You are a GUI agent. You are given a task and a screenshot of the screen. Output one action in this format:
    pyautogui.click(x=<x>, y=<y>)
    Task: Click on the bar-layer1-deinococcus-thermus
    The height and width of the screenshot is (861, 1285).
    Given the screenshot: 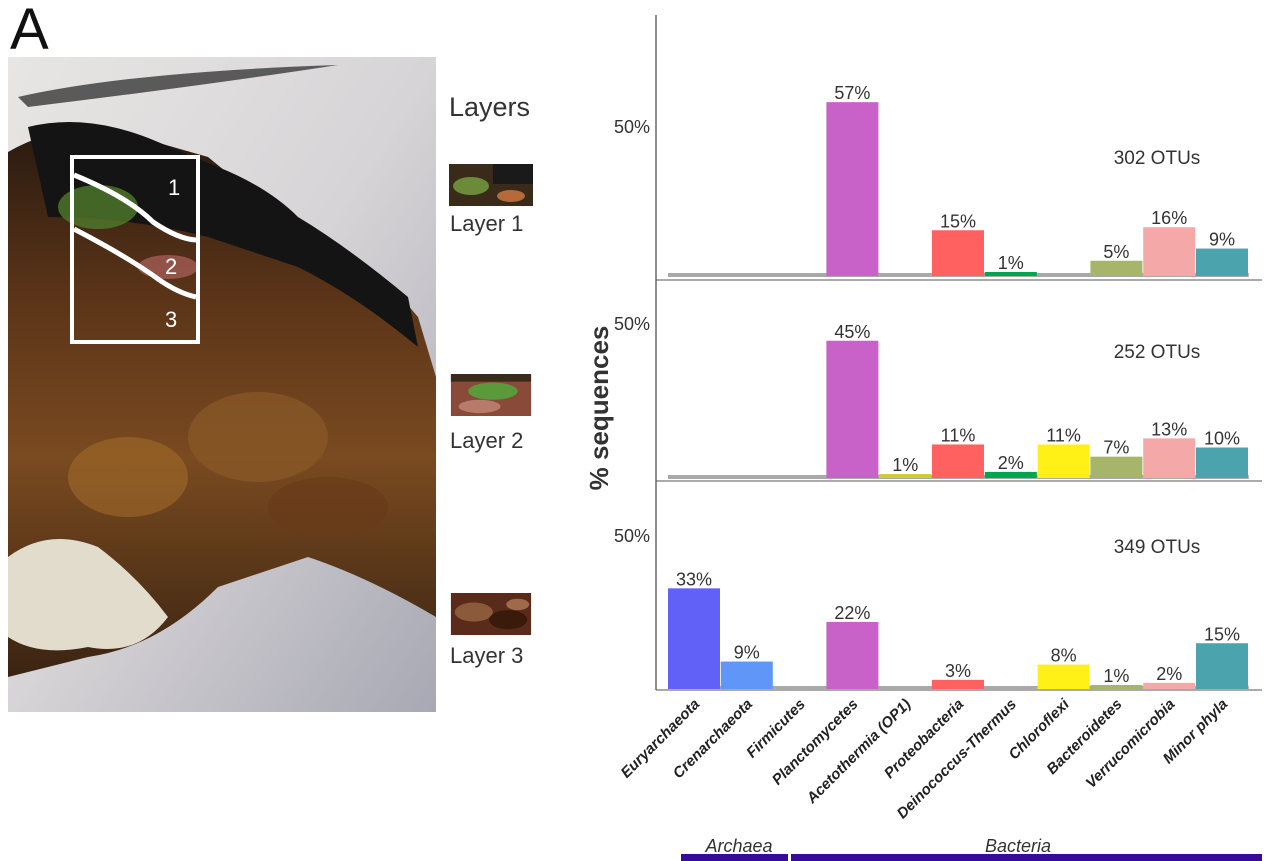 What is the action you would take?
    pyautogui.click(x=1010, y=274)
    